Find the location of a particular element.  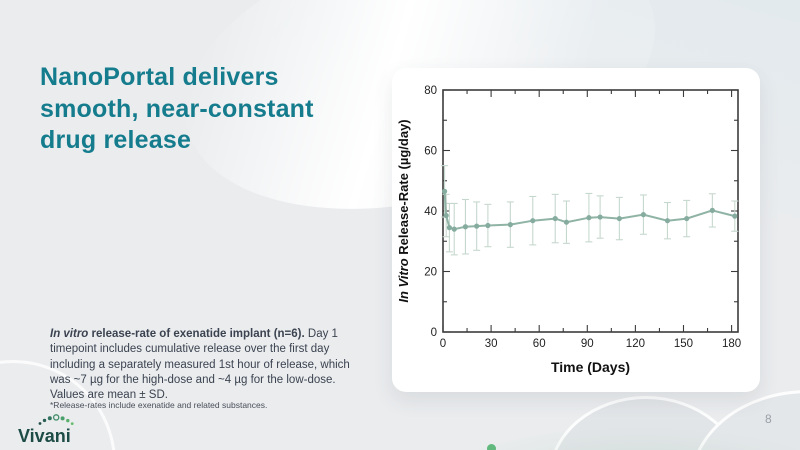

svg-text: 30 is located at coordinates (491, 344).